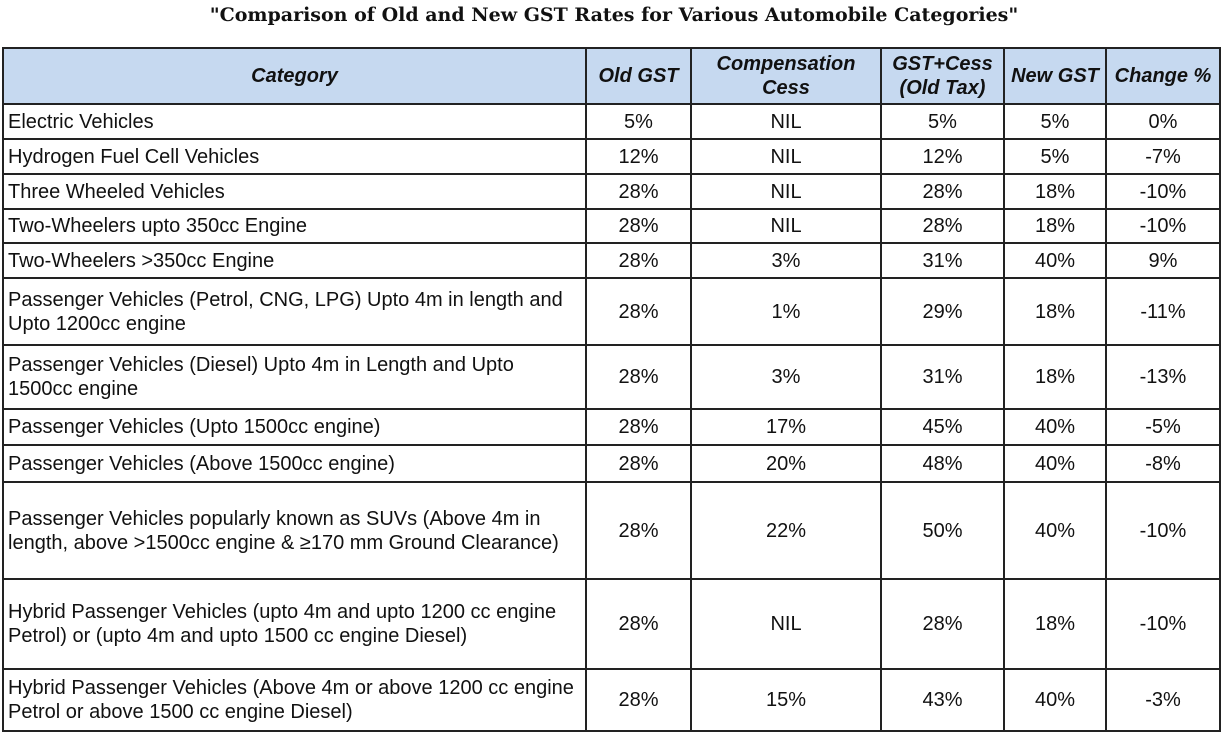 Image resolution: width=1228 pixels, height=744 pixels. I want to click on cell-compensation-cess: 20%, so click(786, 463).